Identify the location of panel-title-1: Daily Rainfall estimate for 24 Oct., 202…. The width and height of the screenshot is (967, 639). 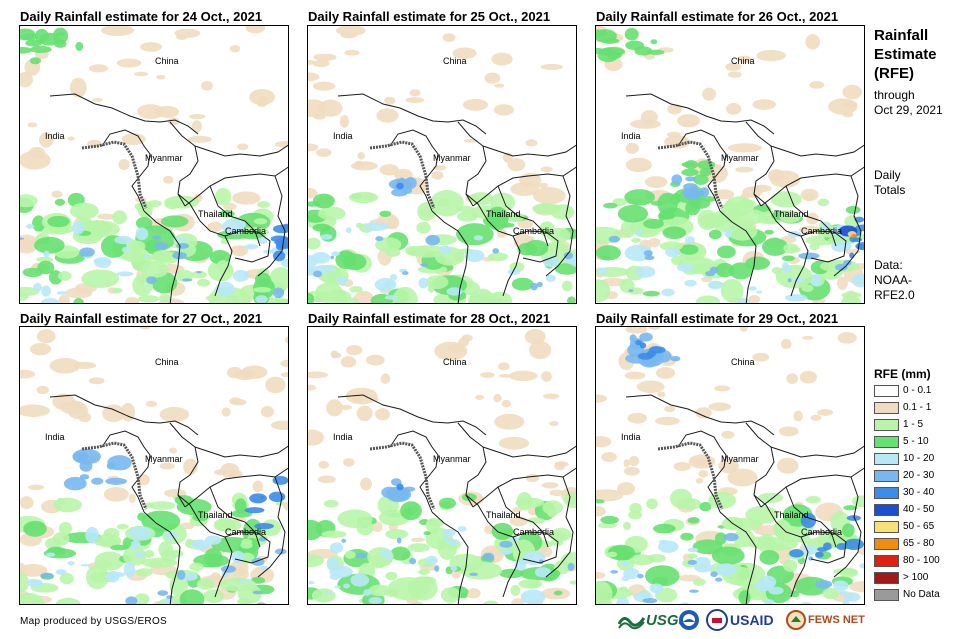
(141, 16).